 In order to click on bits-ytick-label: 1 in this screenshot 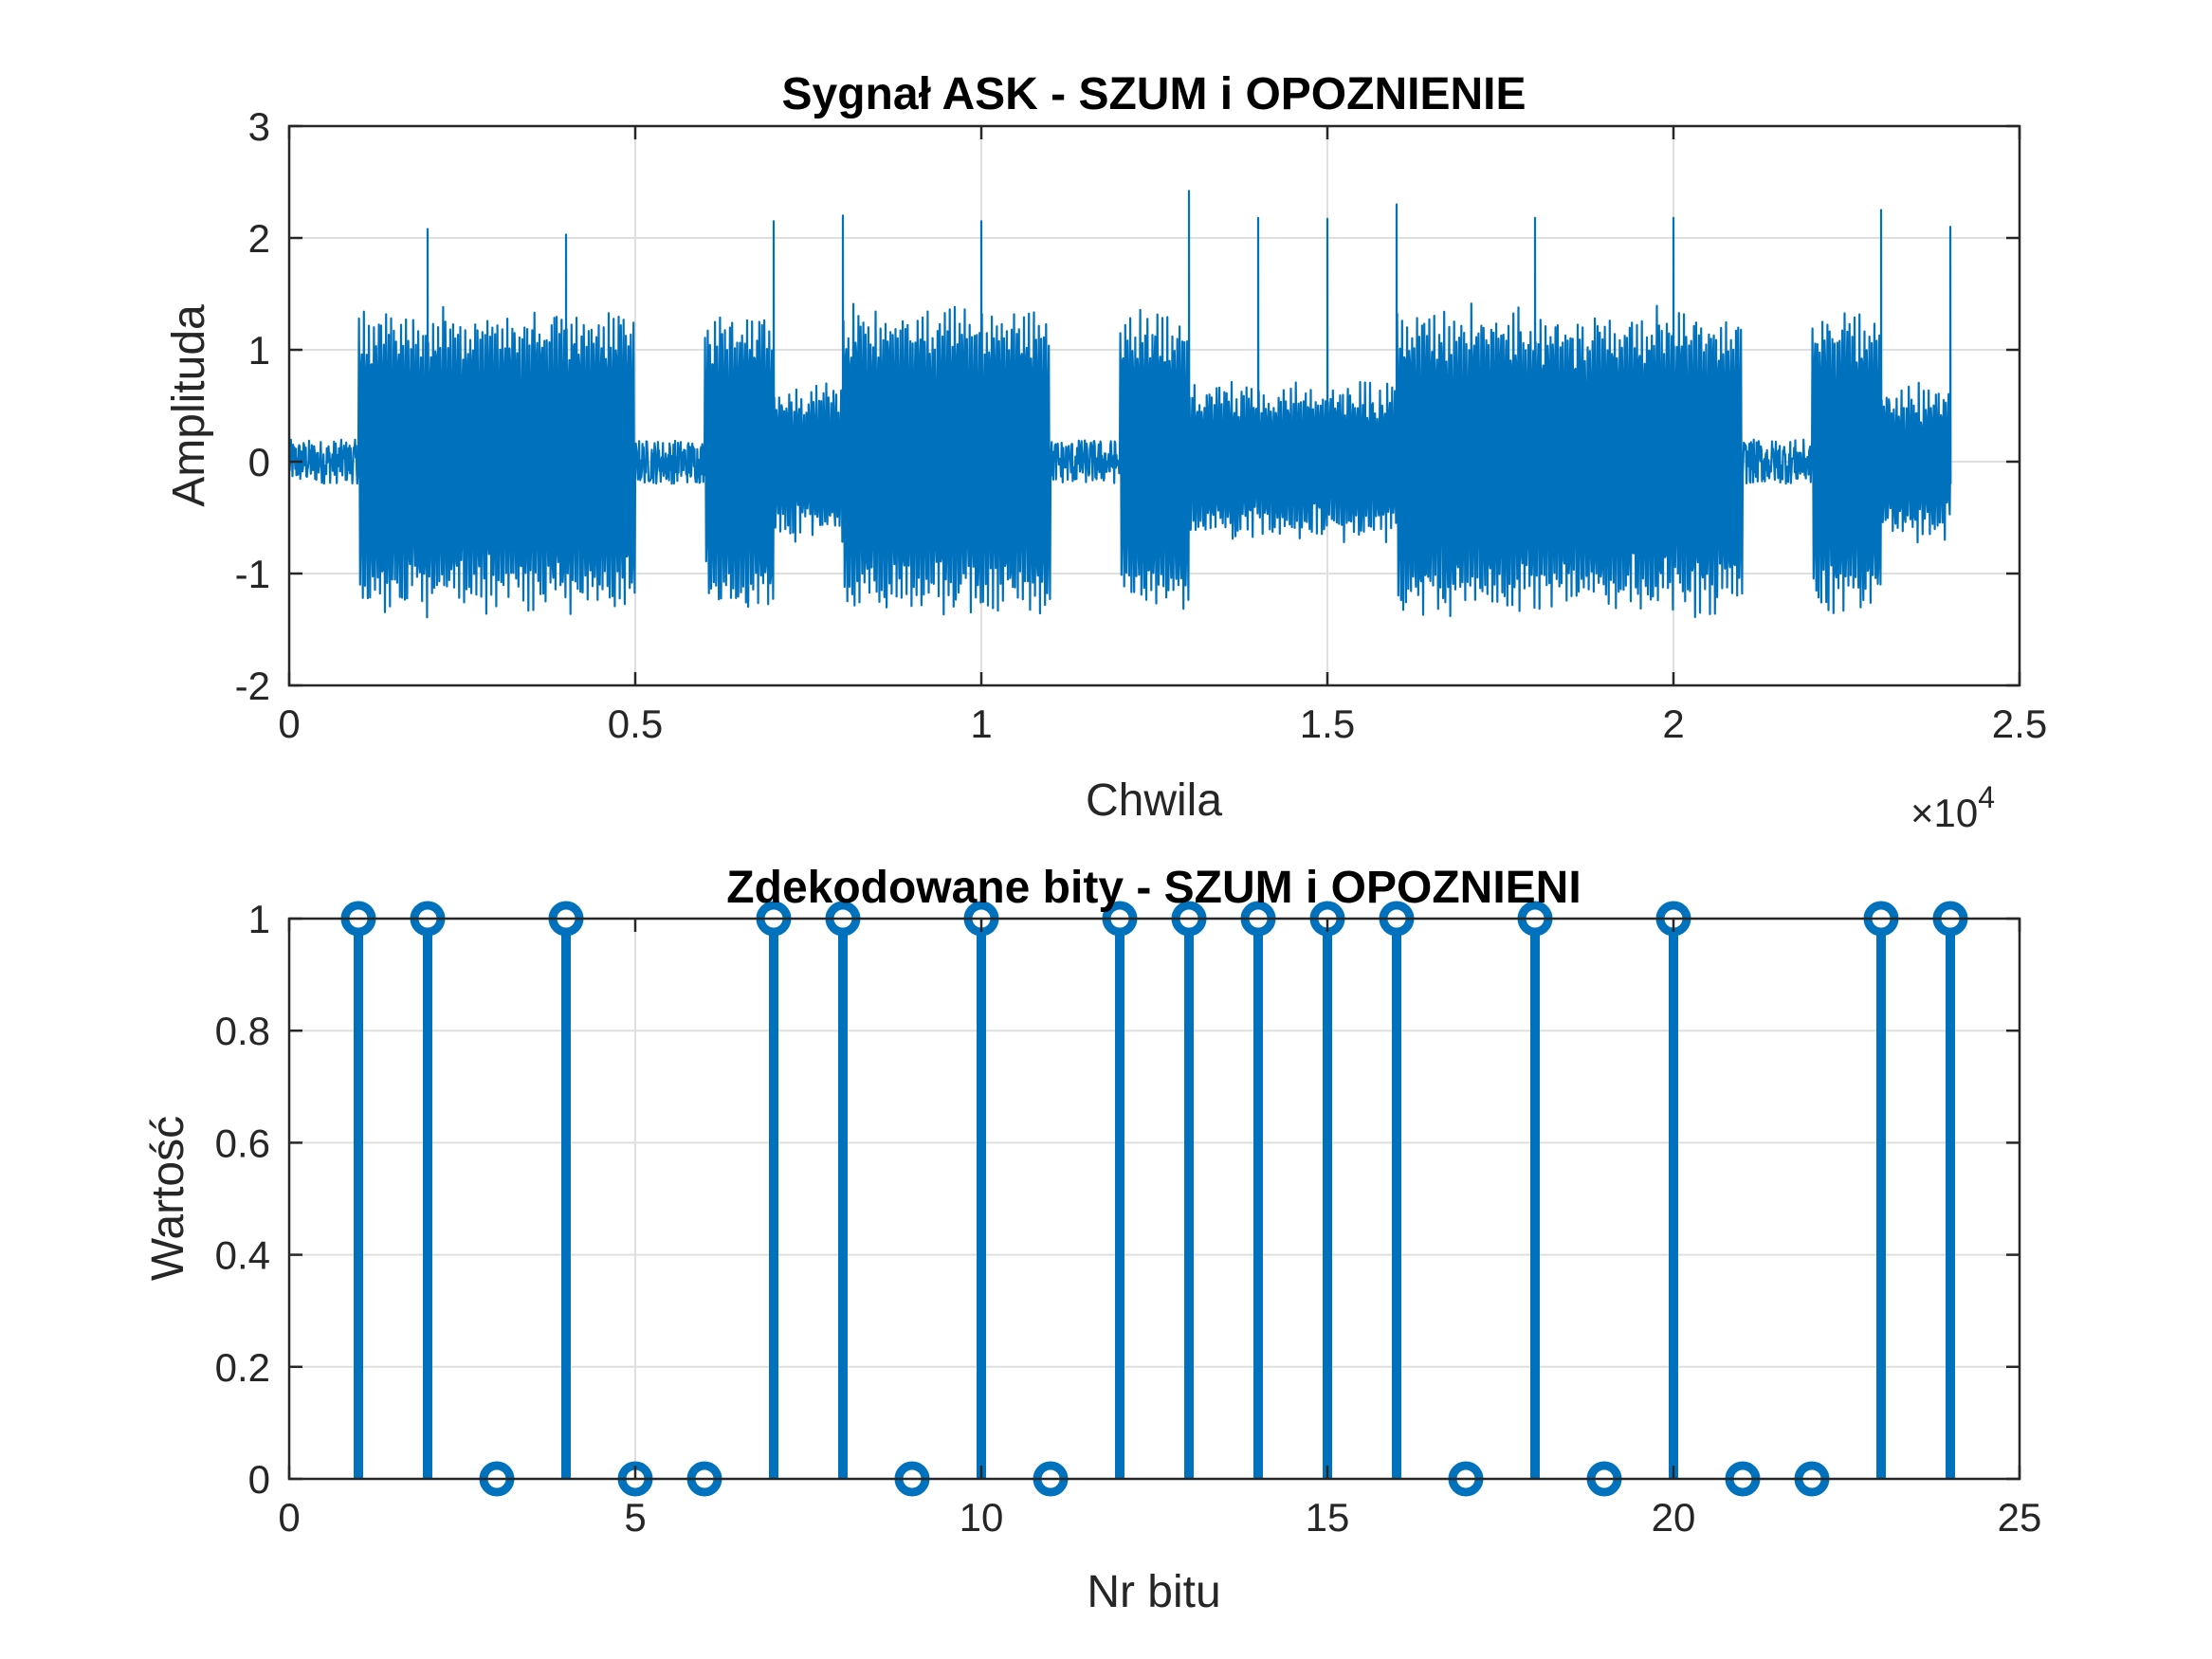, I will do `click(259, 919)`.